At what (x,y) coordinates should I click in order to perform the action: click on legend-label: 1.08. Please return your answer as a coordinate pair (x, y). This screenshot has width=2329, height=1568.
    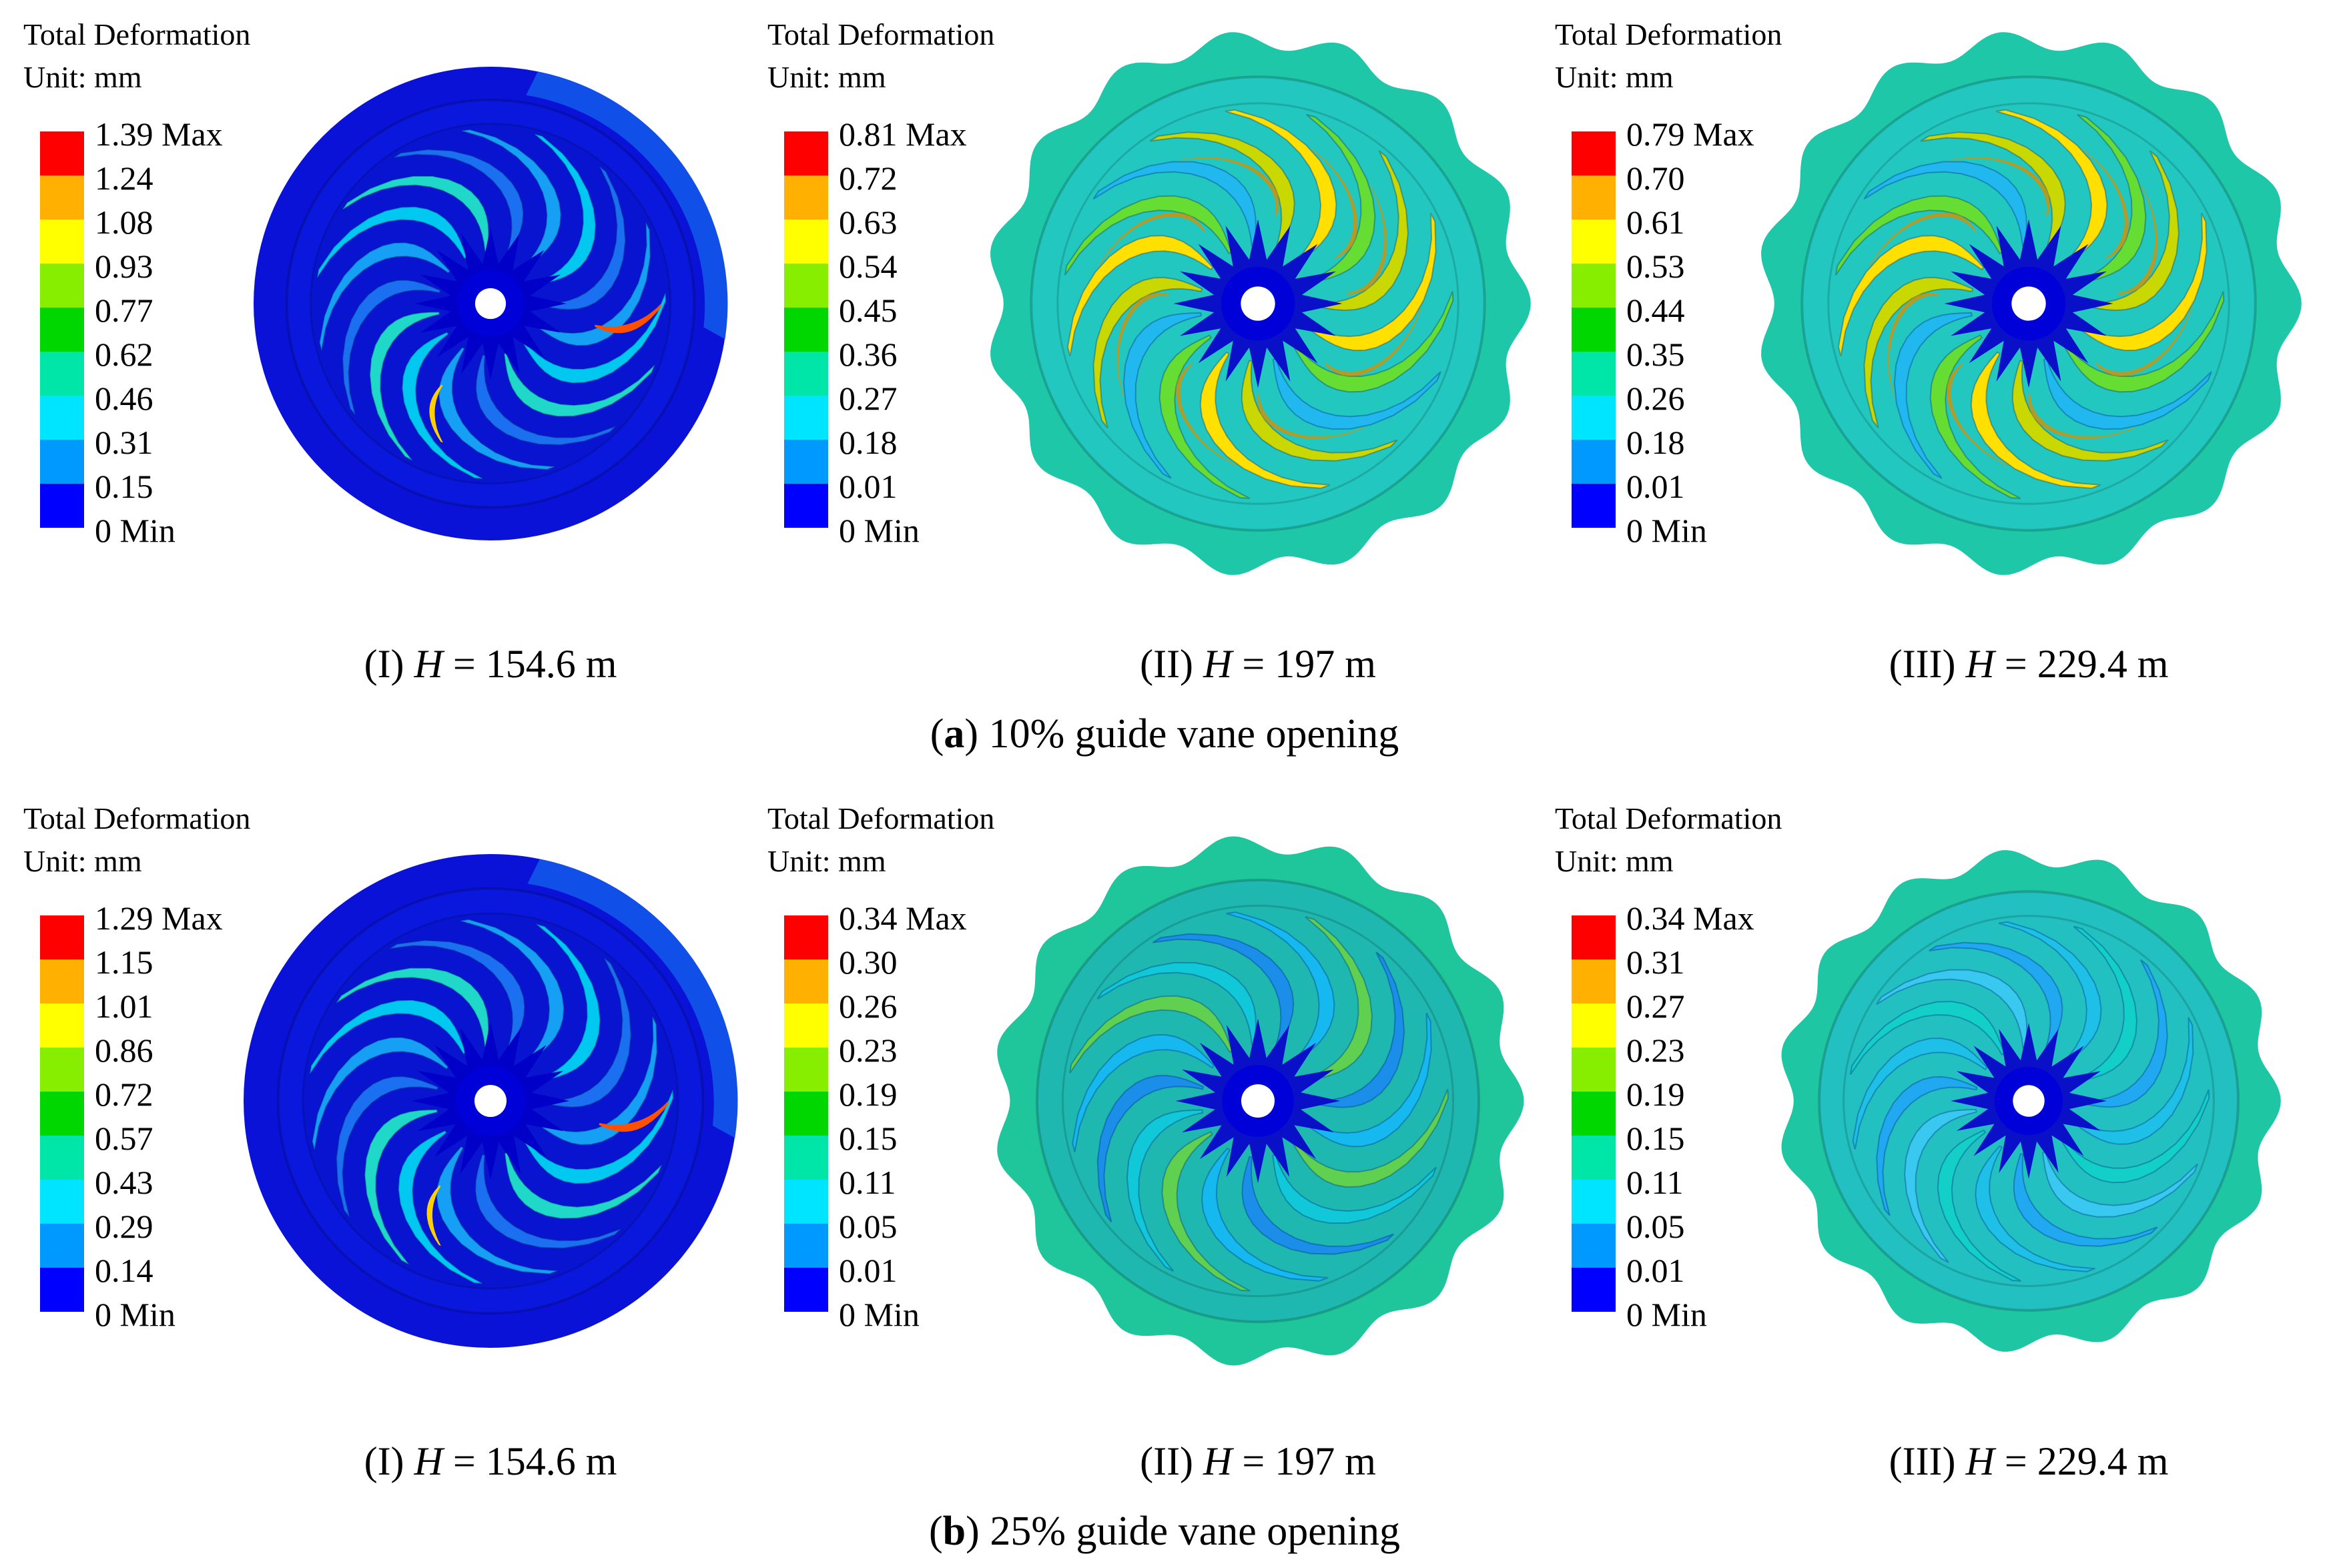
    Looking at the image, I should click on (124, 223).